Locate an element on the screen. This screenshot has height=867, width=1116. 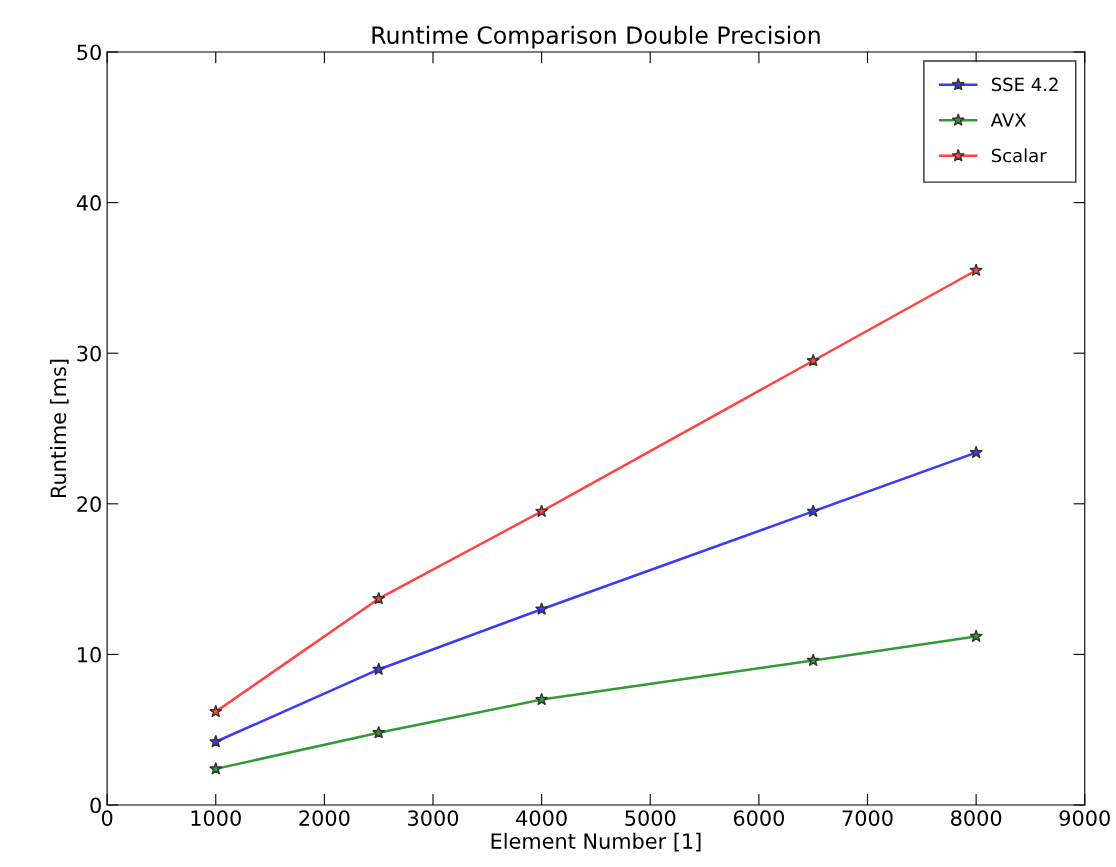
chart-title: Runtime Comparison Double Precision is located at coordinates (596, 37).